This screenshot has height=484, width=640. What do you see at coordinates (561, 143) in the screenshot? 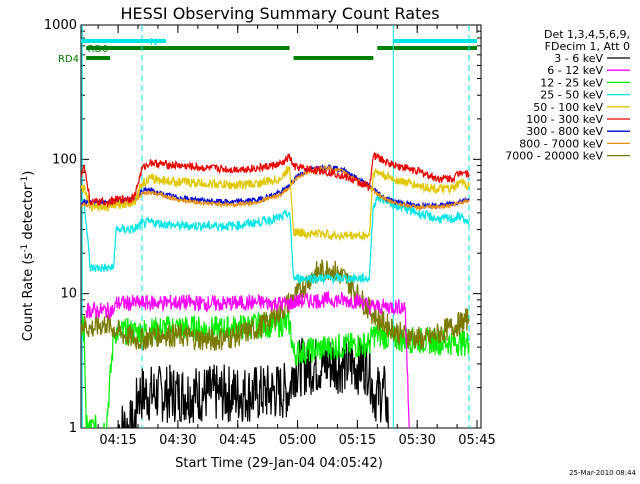
I see `legend-label: 800 - 7000 keV` at bounding box center [561, 143].